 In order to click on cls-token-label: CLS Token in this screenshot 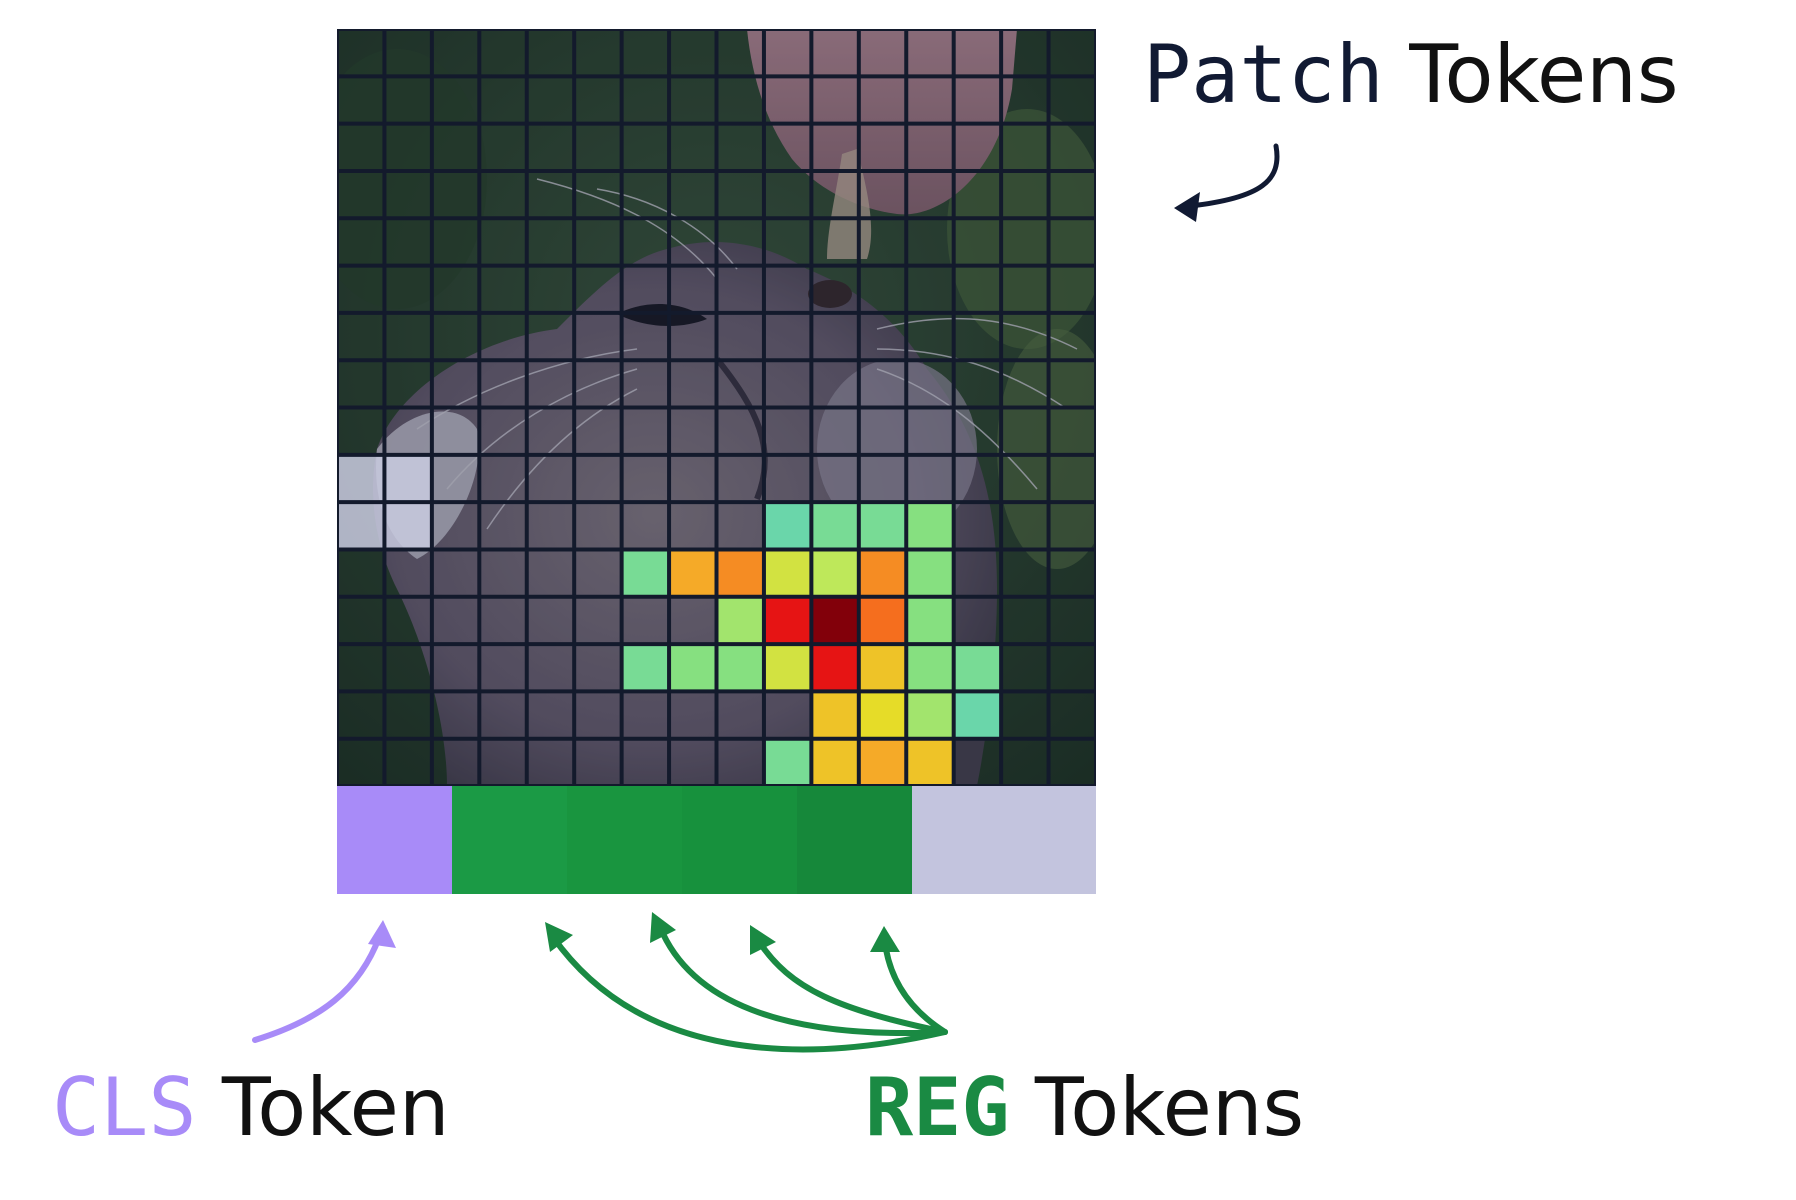, I will do `click(251, 1108)`.